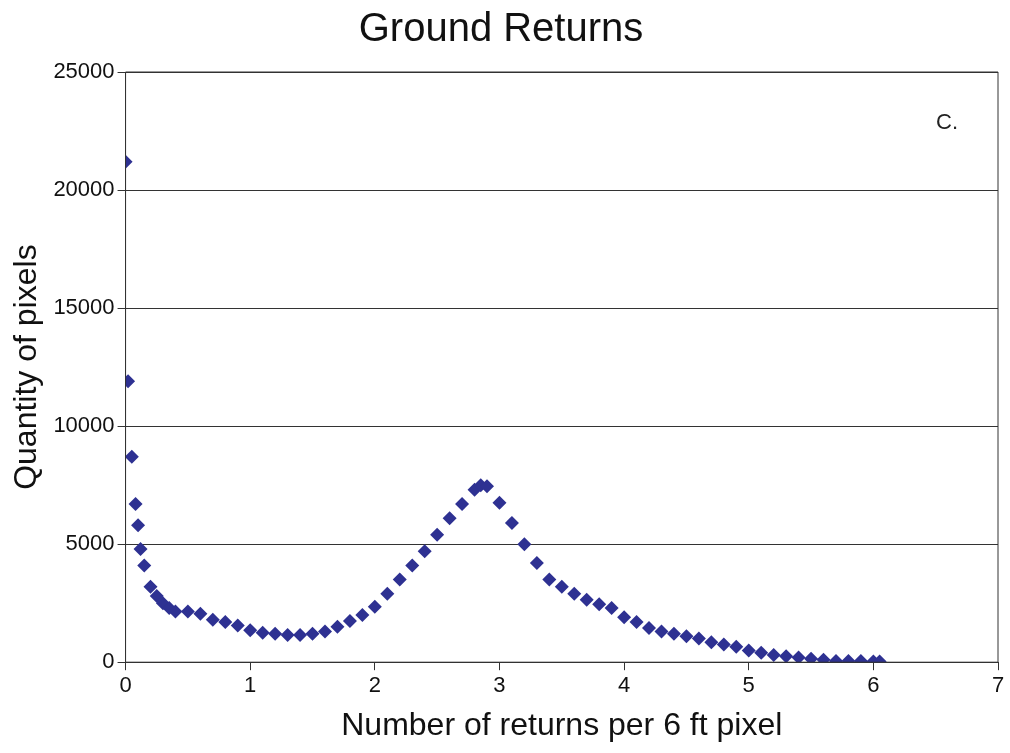 This screenshot has width=1010, height=753. What do you see at coordinates (562, 723) in the screenshot?
I see `x-axis-title: Number of returns per 6 ft pixel` at bounding box center [562, 723].